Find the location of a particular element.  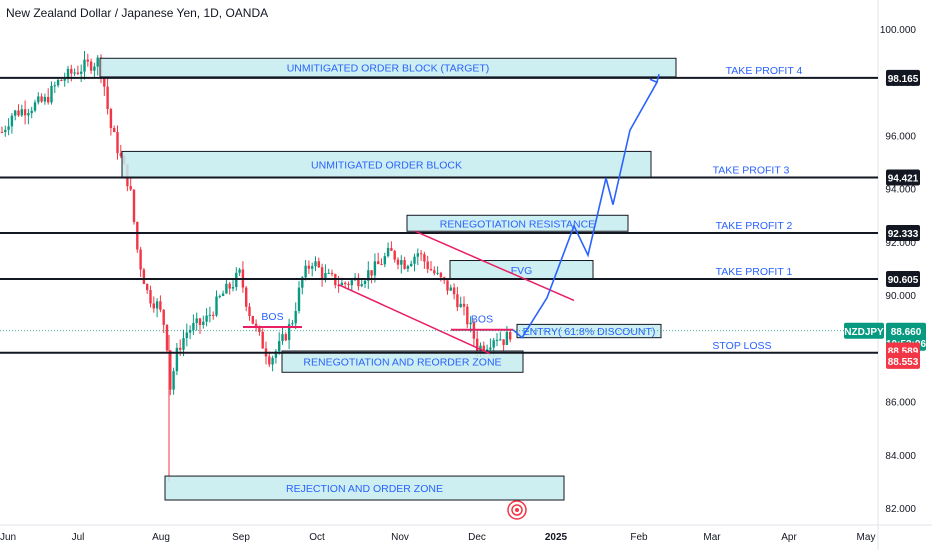

price-tick-label: 94.000 is located at coordinates (900, 190).